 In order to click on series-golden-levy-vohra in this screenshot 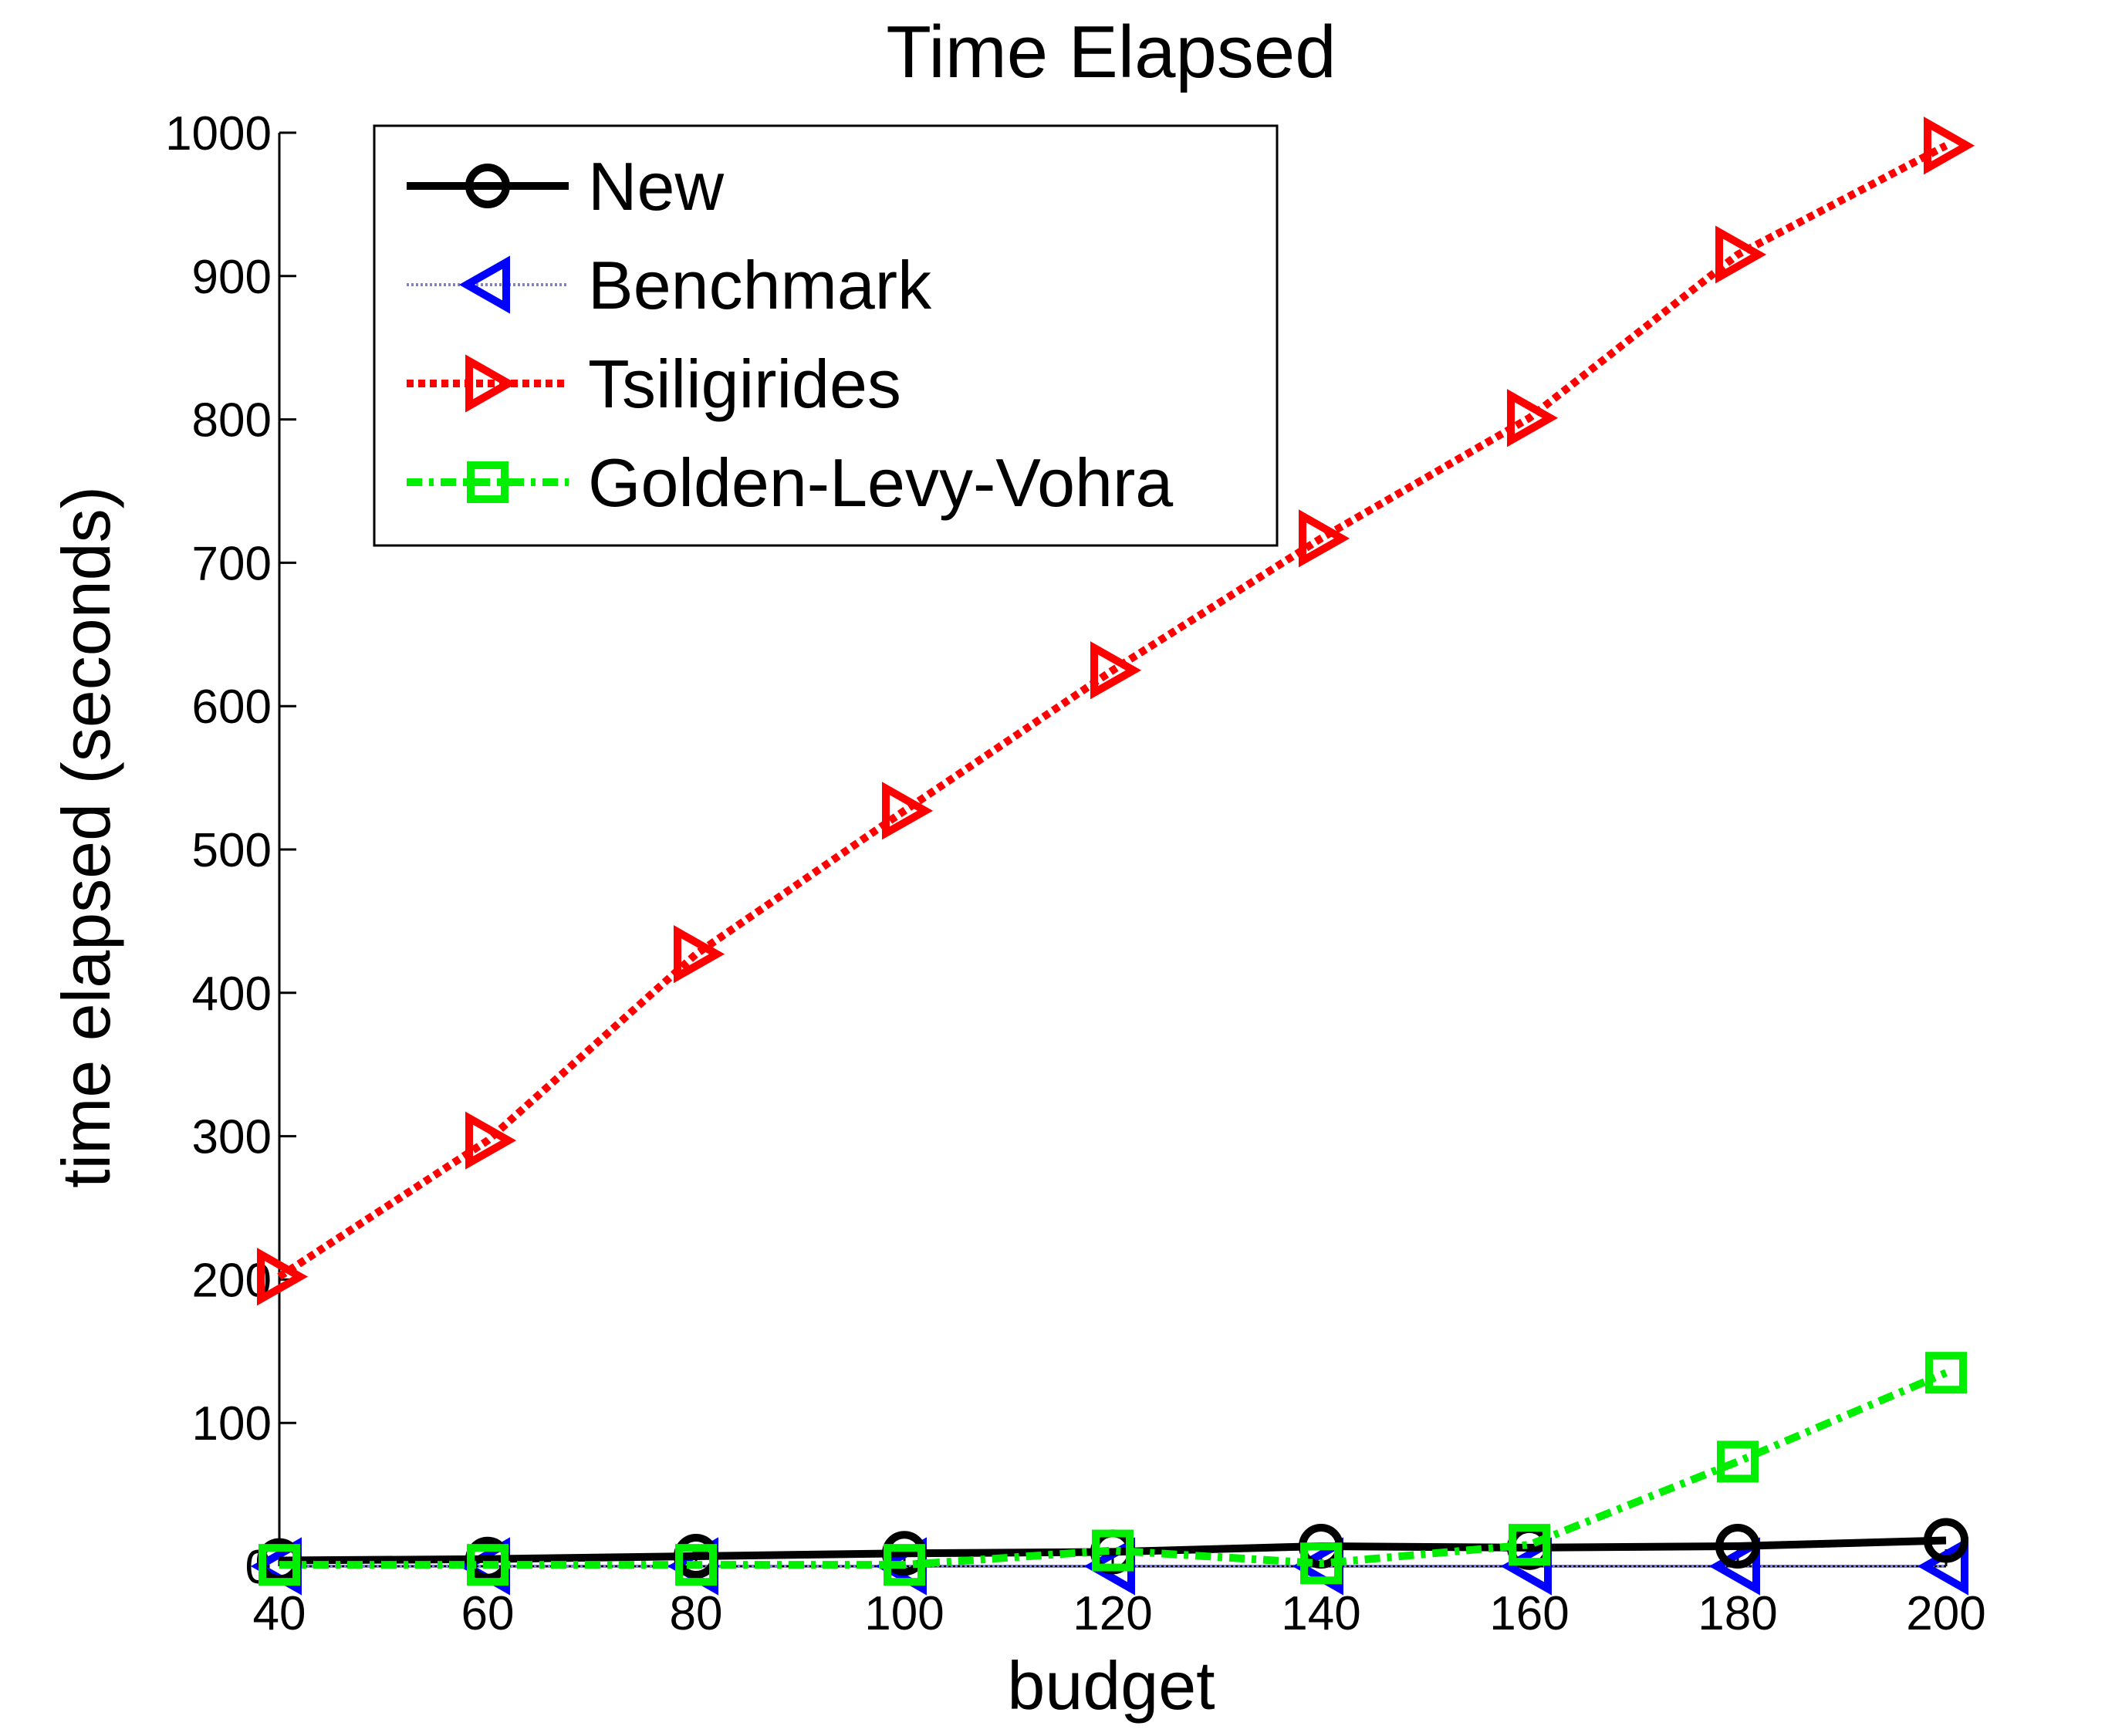, I will do `click(1112, 1469)`.